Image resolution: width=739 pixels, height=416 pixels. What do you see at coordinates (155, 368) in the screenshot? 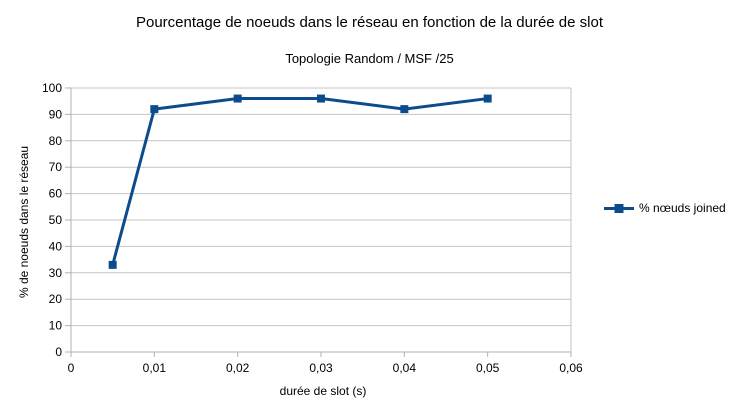
I see `x-tick-label: 0,01` at bounding box center [155, 368].